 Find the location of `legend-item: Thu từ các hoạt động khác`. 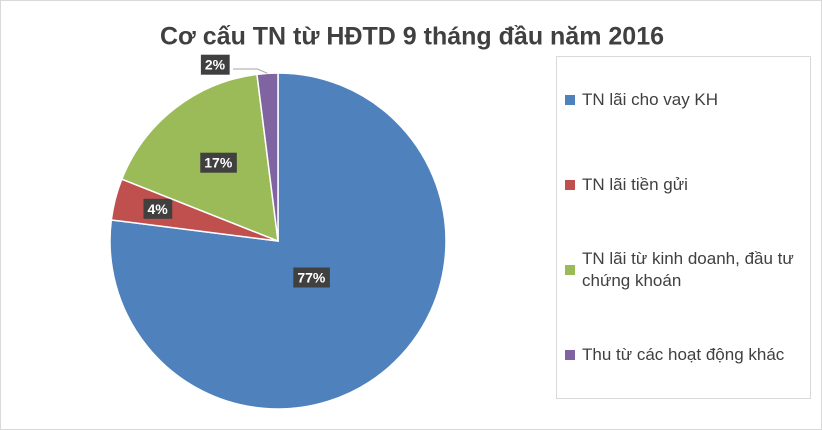

legend-item: Thu từ các hoạt động khác is located at coordinates (683, 355).